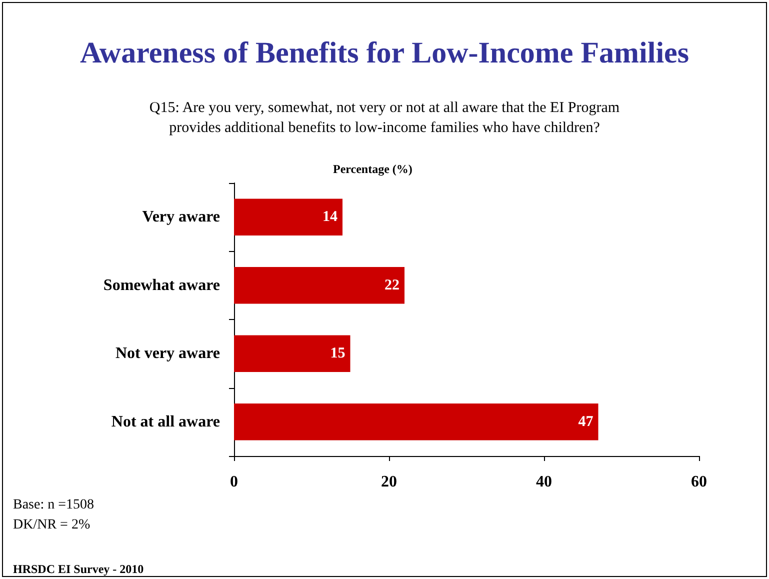 This screenshot has height=579, width=769. Describe the element at coordinates (330, 217) in the screenshot. I see `data-label: 14` at that location.